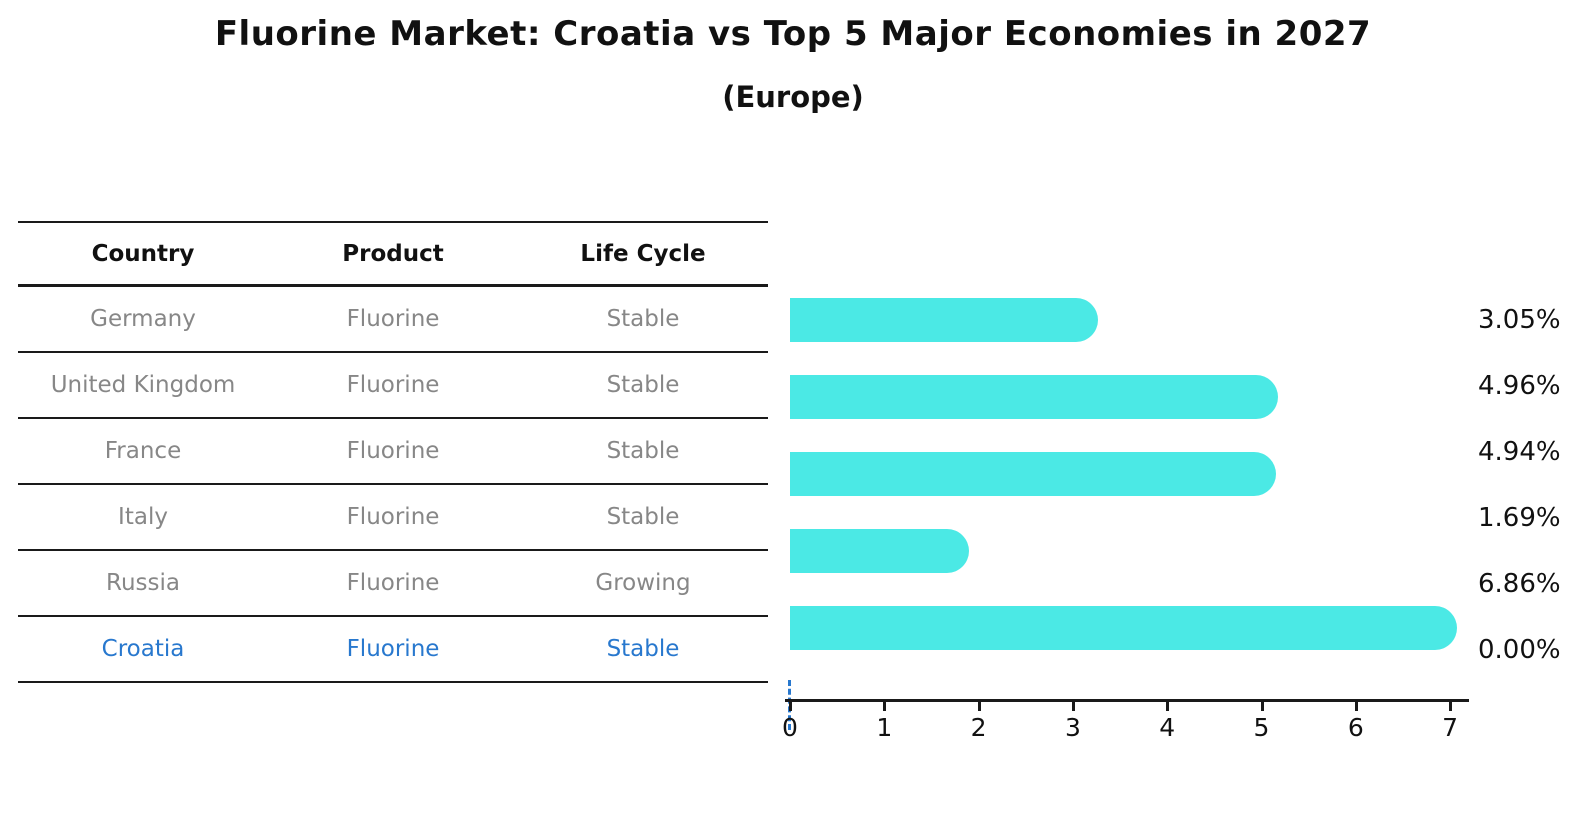 This screenshot has width=1586, height=823. I want to click on table-row: Russia Fluorine Growing, so click(393, 584).